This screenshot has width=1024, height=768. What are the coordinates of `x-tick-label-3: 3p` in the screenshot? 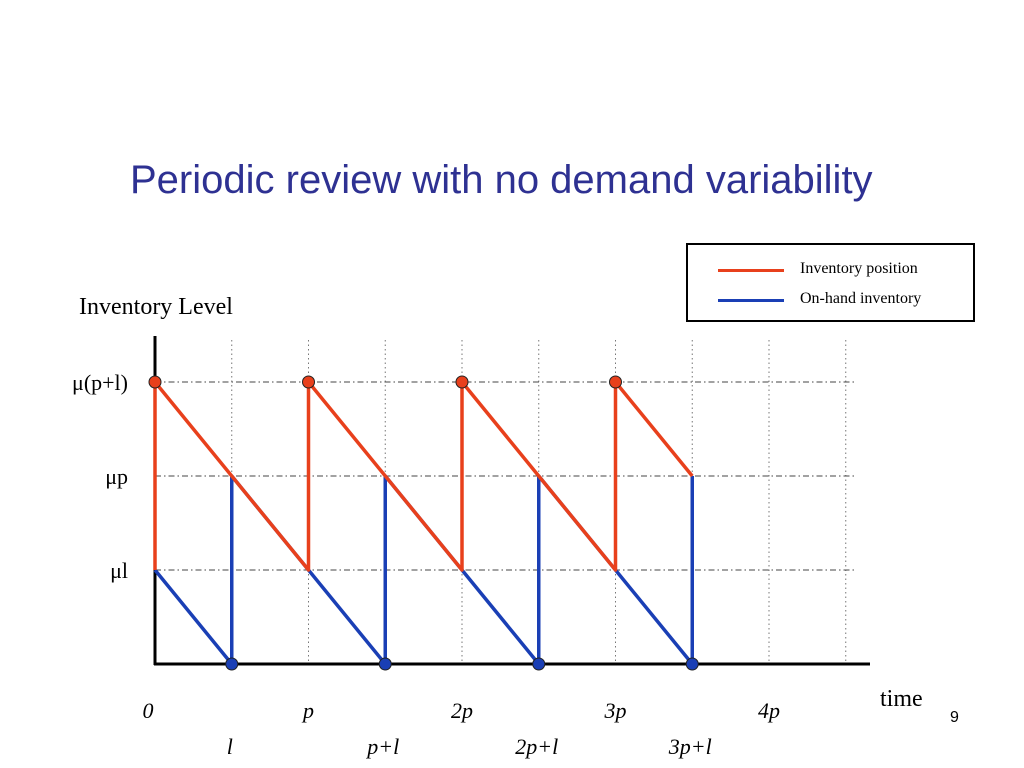 It's located at (615, 710).